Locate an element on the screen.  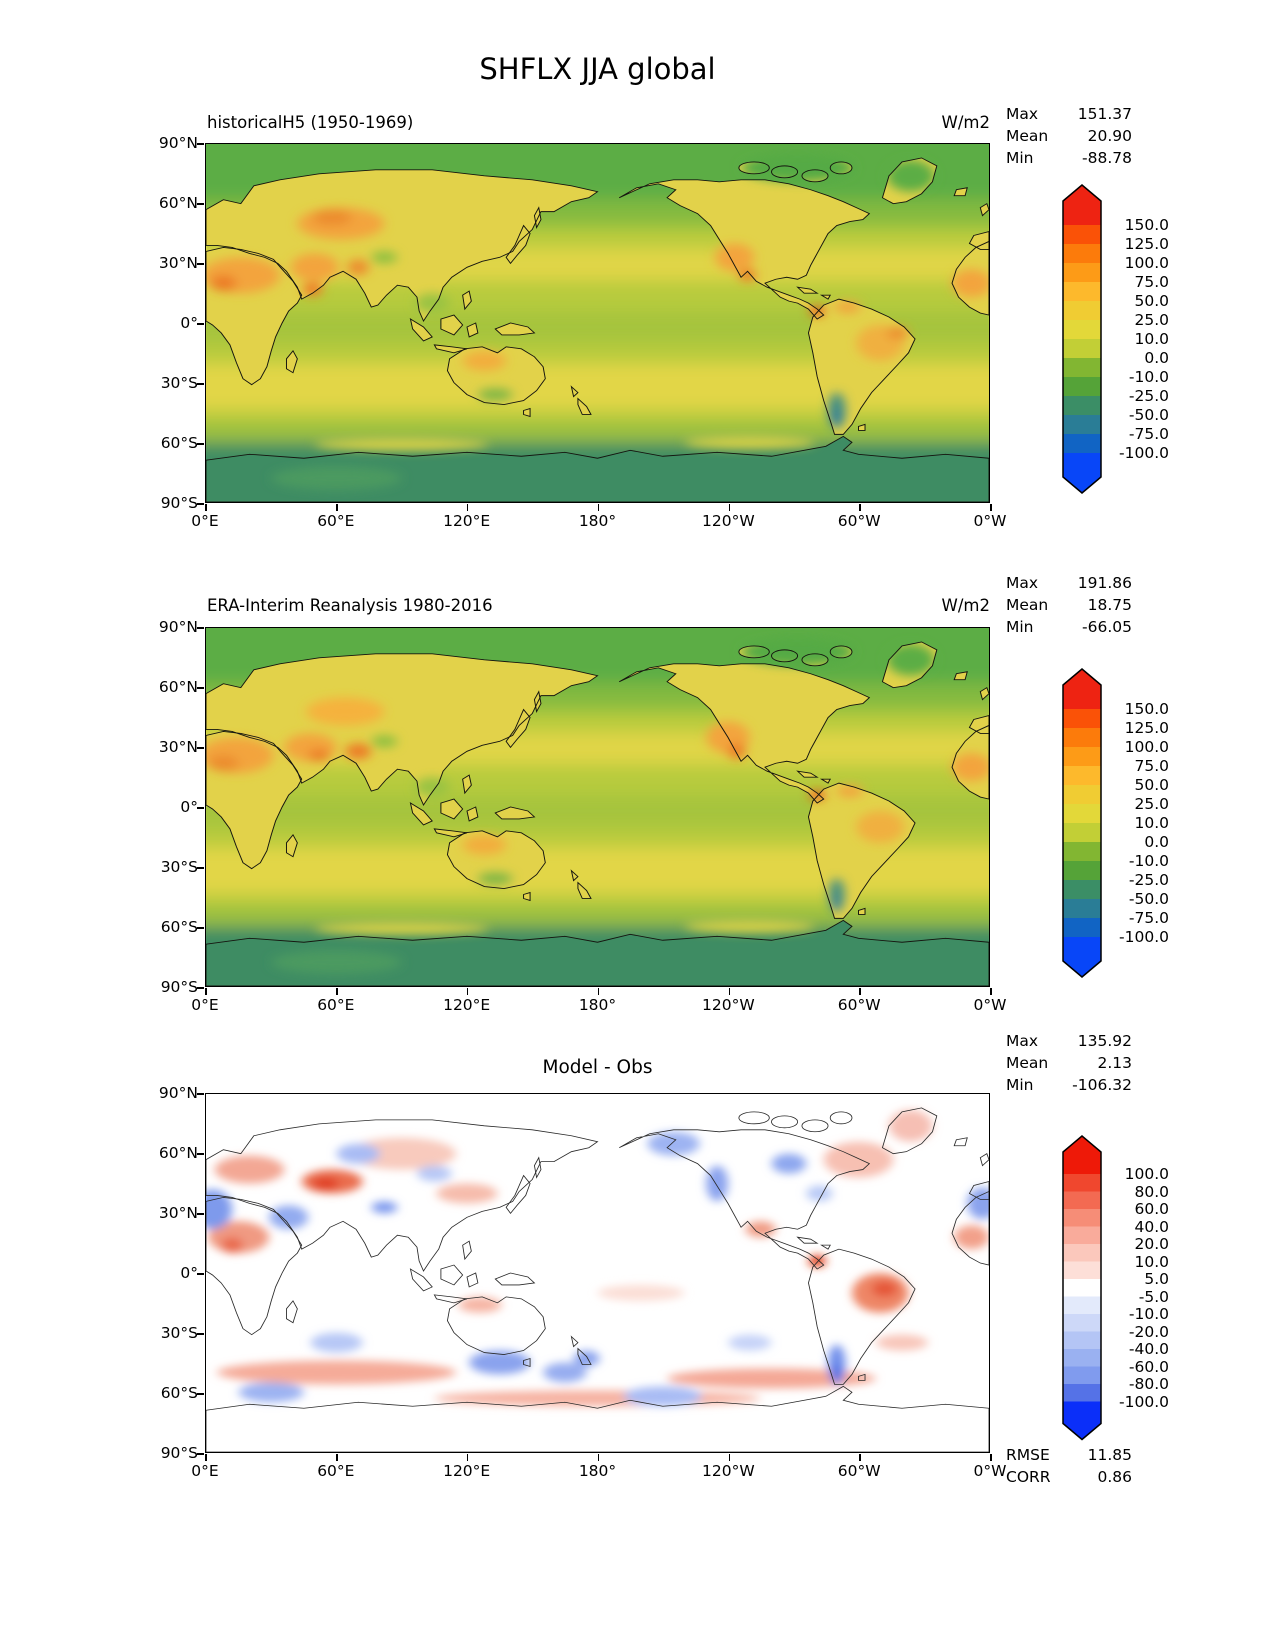
panel3-x-axis-labels: 0°E 60°E 120°E 180° 120°W 60°W 0°W is located at coordinates (598, 1472).